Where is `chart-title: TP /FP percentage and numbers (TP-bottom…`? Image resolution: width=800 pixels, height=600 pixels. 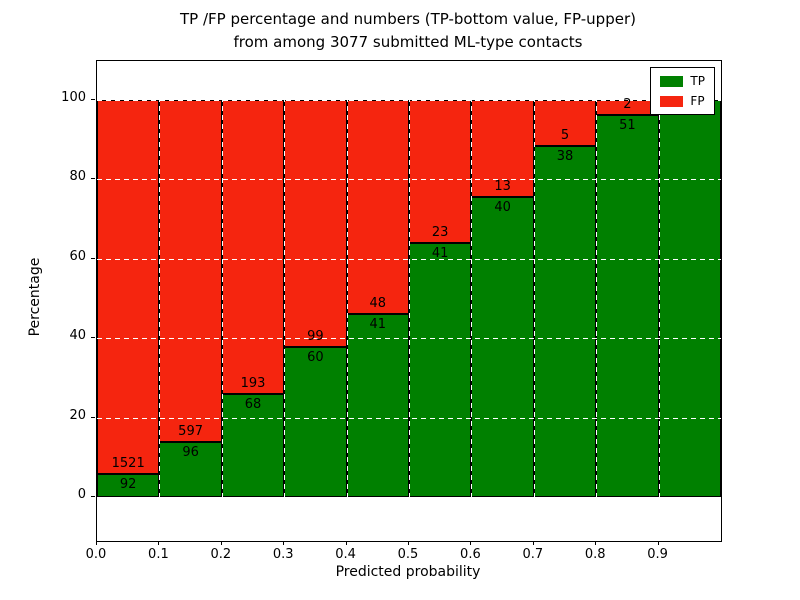
chart-title: TP /FP percentage and numbers (TP-bottom… is located at coordinates (408, 31).